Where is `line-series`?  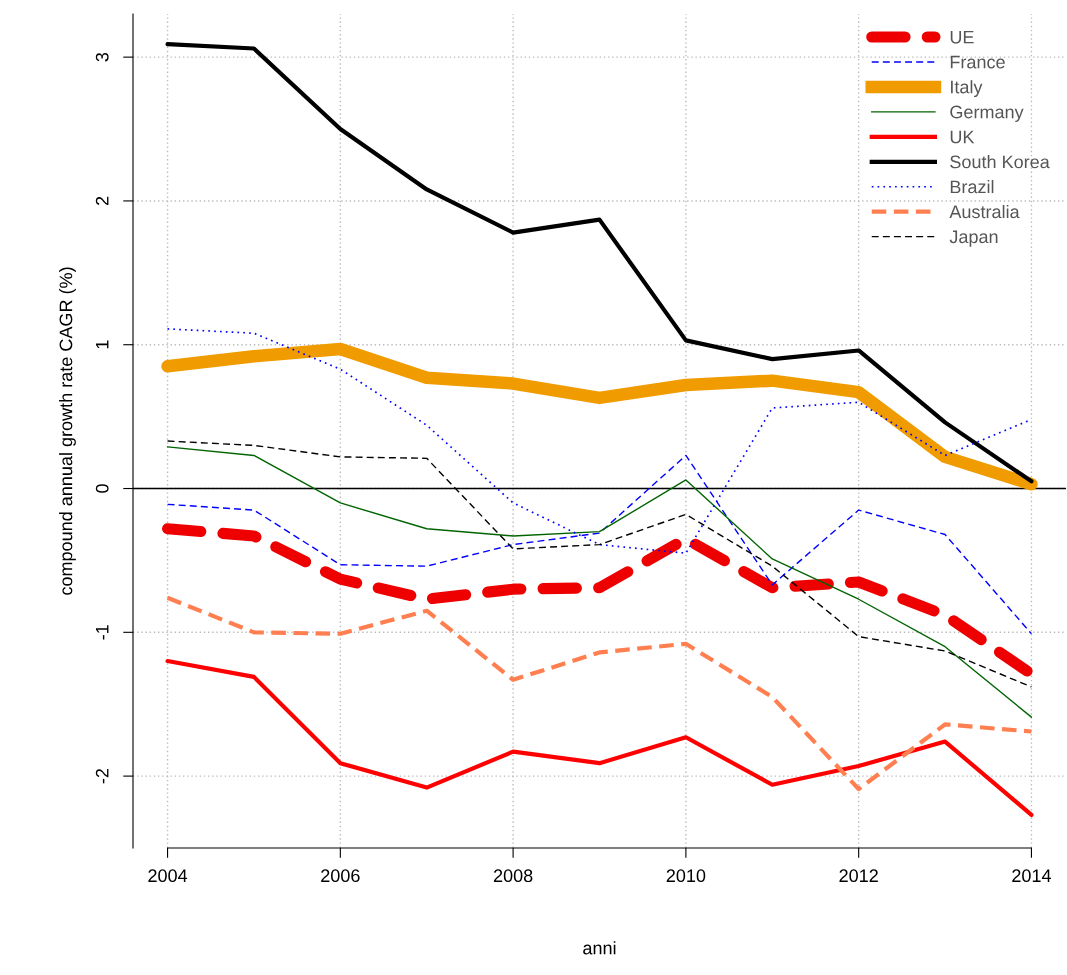
line-series is located at coordinates (599, 738).